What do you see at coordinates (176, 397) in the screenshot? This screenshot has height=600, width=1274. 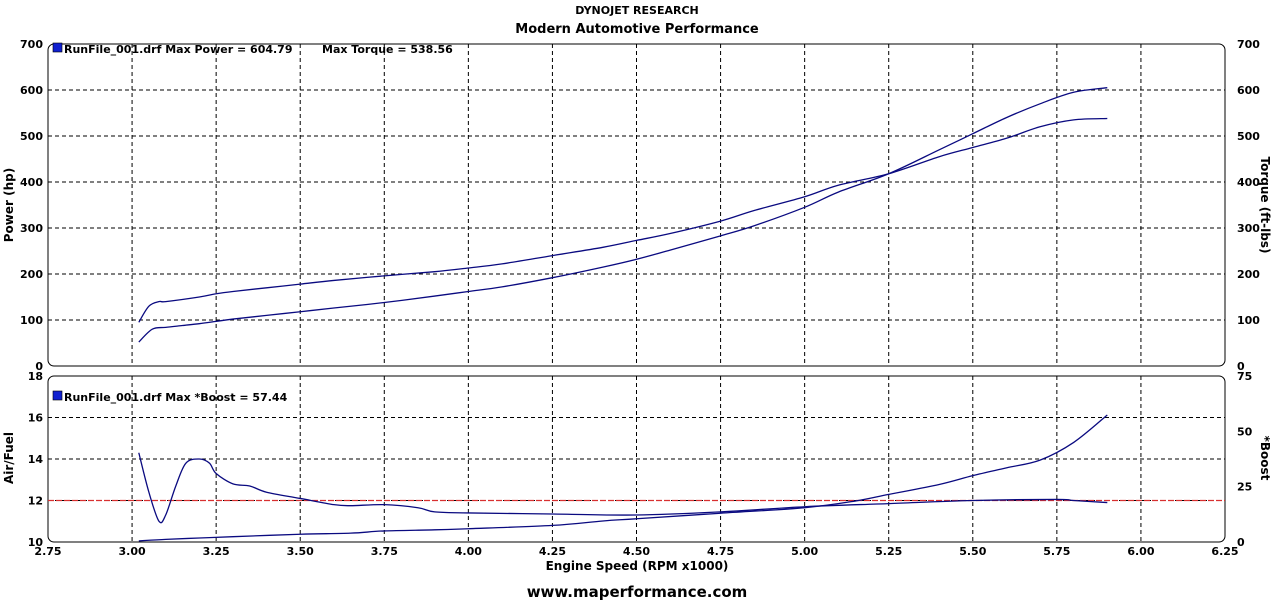 I see `legend-label-boost: RunFile_001.drf Max *Boost = 57.44` at bounding box center [176, 397].